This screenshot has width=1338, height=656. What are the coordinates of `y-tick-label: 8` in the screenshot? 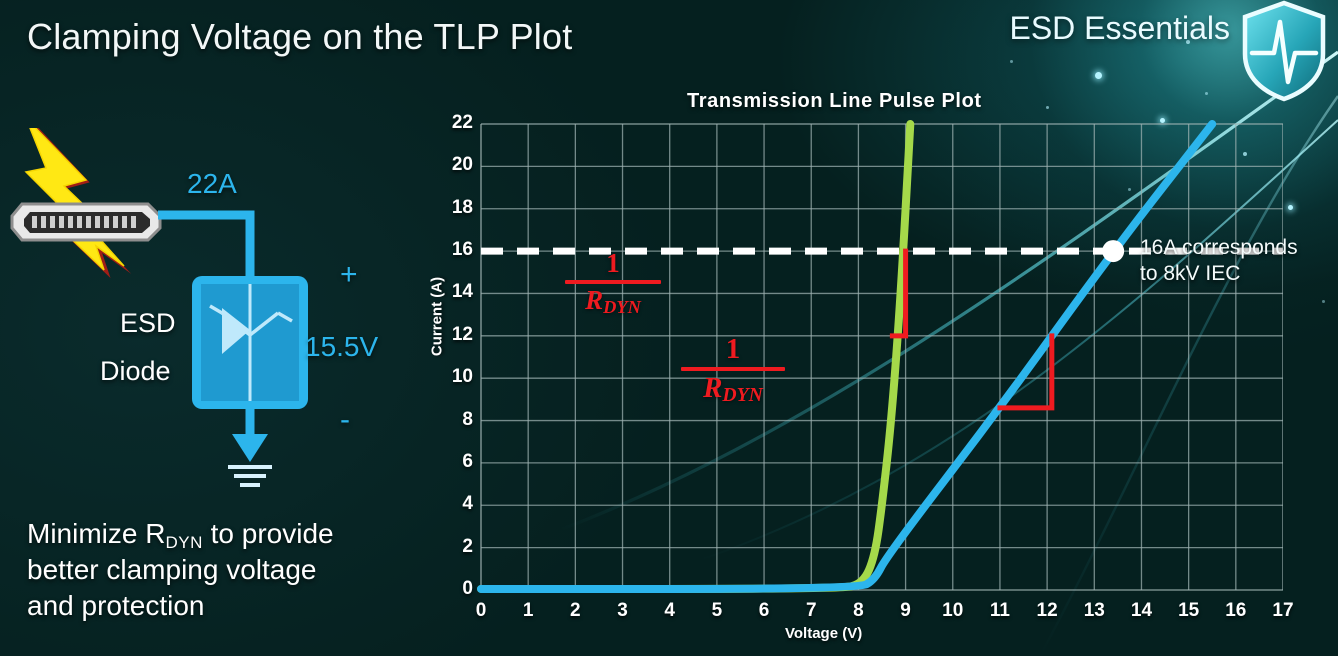 It's located at (467, 419).